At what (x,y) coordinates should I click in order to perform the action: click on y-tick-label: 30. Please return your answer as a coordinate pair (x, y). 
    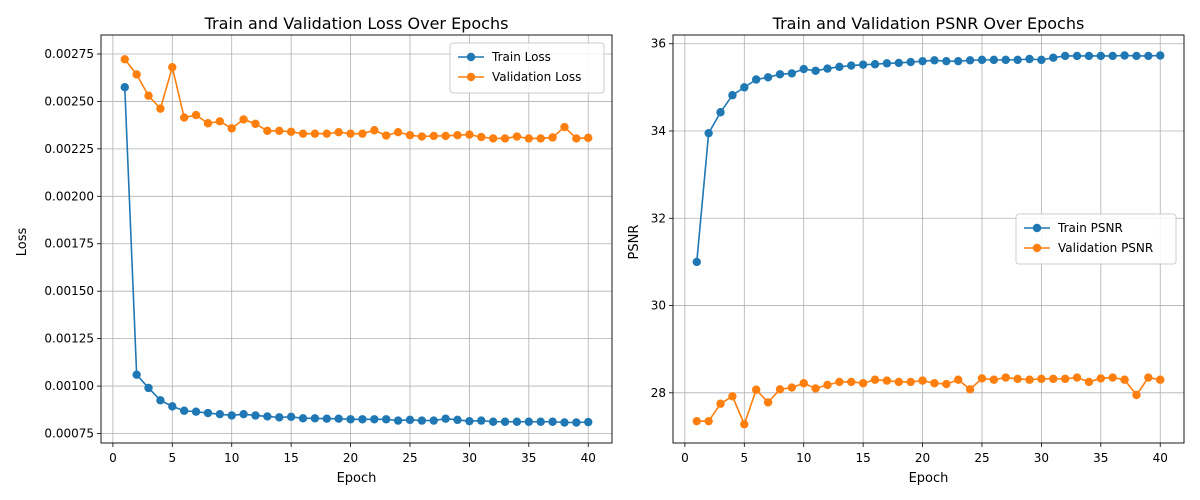
    Looking at the image, I should click on (658, 306).